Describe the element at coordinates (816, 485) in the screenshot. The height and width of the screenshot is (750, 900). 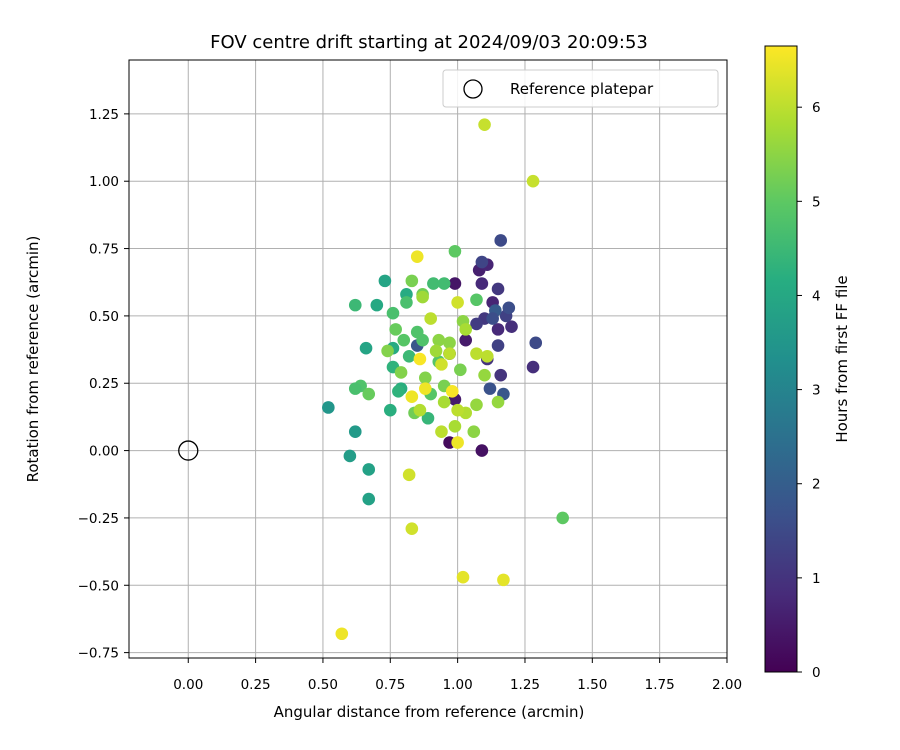
I see `colorbar-tick-label: 2` at that location.